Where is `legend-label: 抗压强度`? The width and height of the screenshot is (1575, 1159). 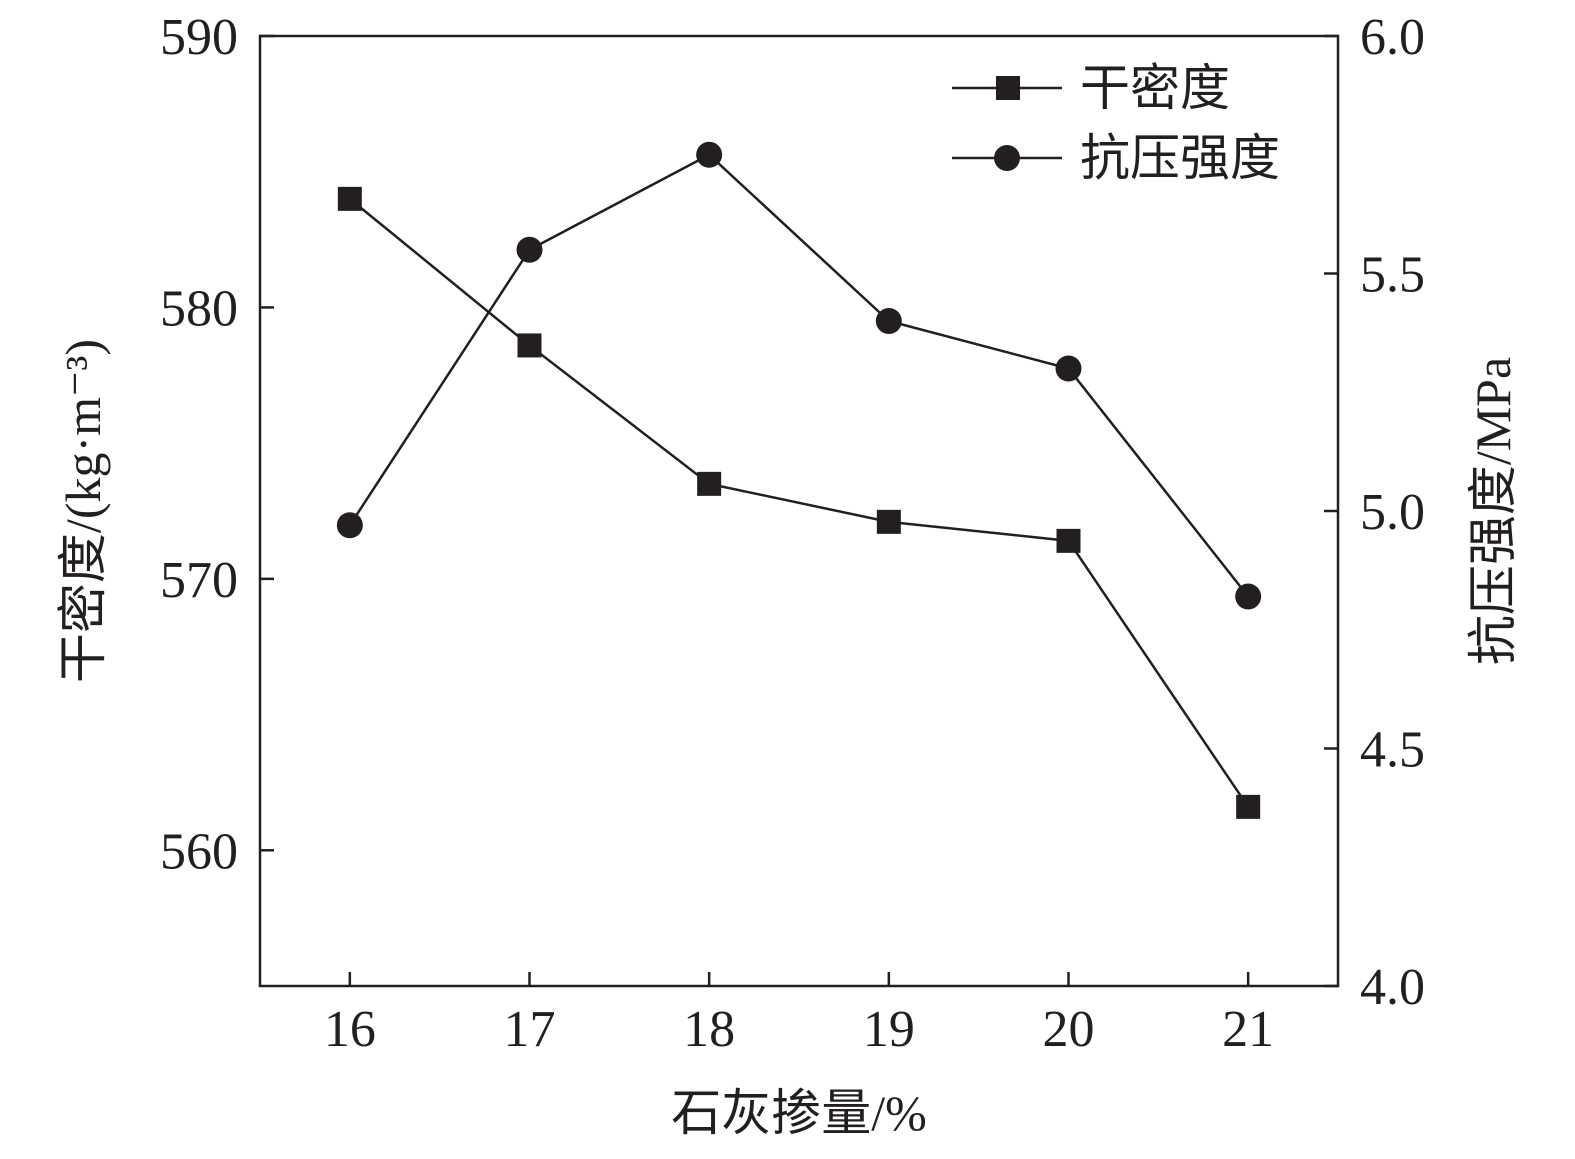
legend-label: 抗压强度 is located at coordinates (1180, 158).